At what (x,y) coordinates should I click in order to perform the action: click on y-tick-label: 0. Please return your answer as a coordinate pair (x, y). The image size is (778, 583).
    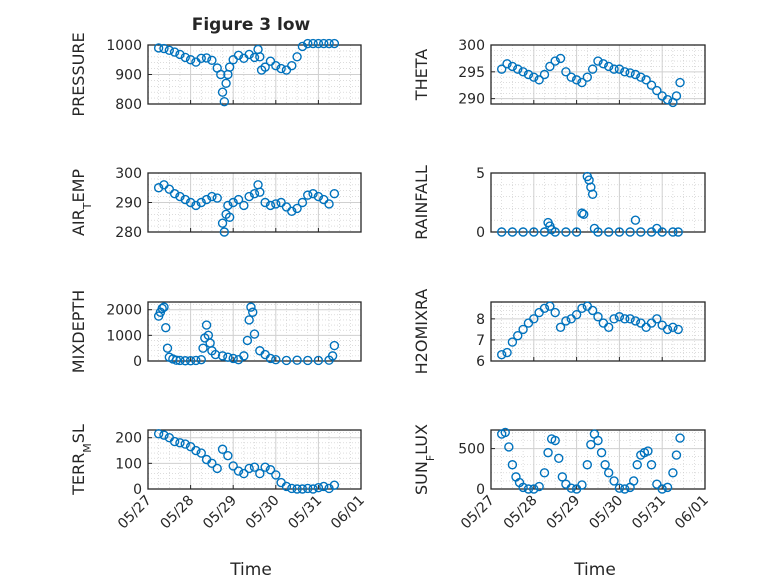
    Looking at the image, I should click on (480, 233).